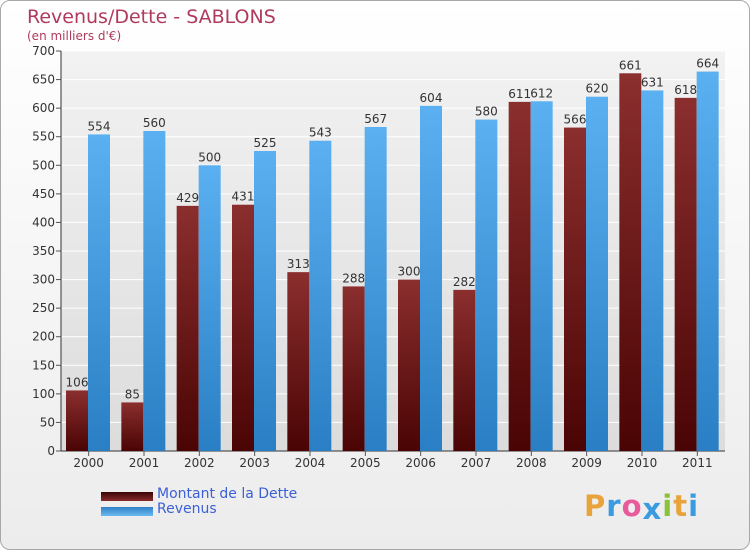 The image size is (750, 551). I want to click on data-label-revenus: 560, so click(154, 123).